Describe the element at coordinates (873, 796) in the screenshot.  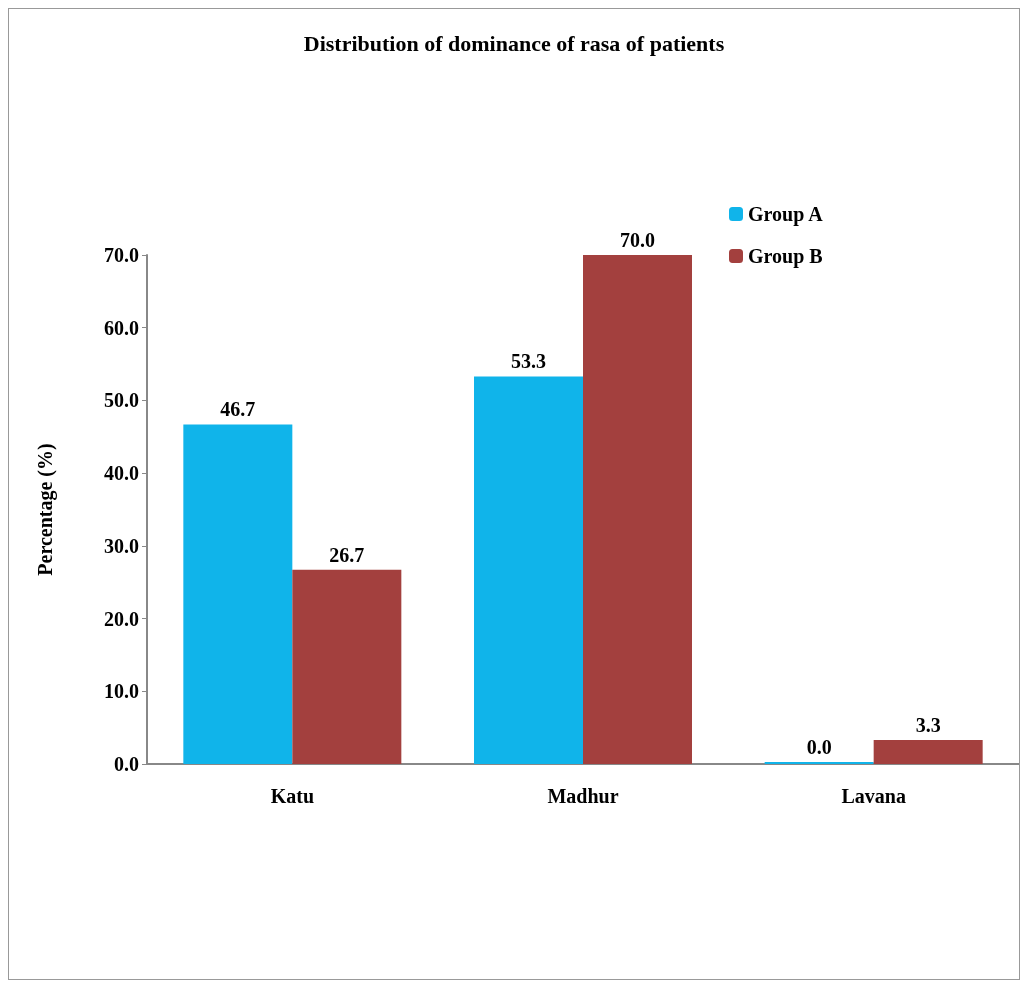
I see `x-tick-label: Lavana` at that location.